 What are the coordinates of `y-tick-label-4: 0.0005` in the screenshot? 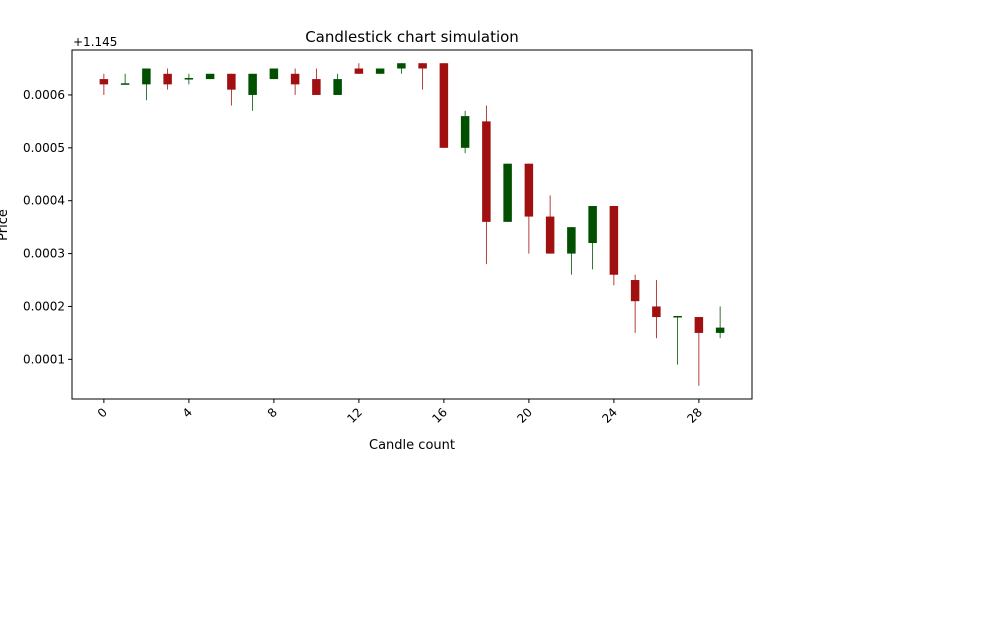 It's located at (44, 148).